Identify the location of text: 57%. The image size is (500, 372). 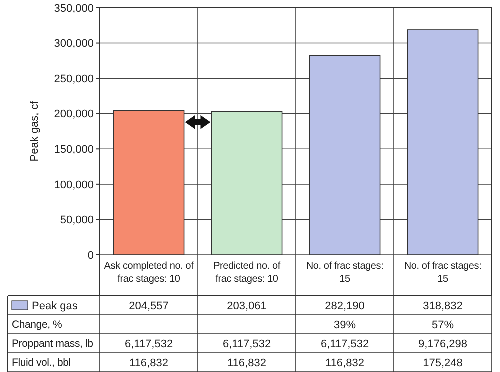
(443, 325).